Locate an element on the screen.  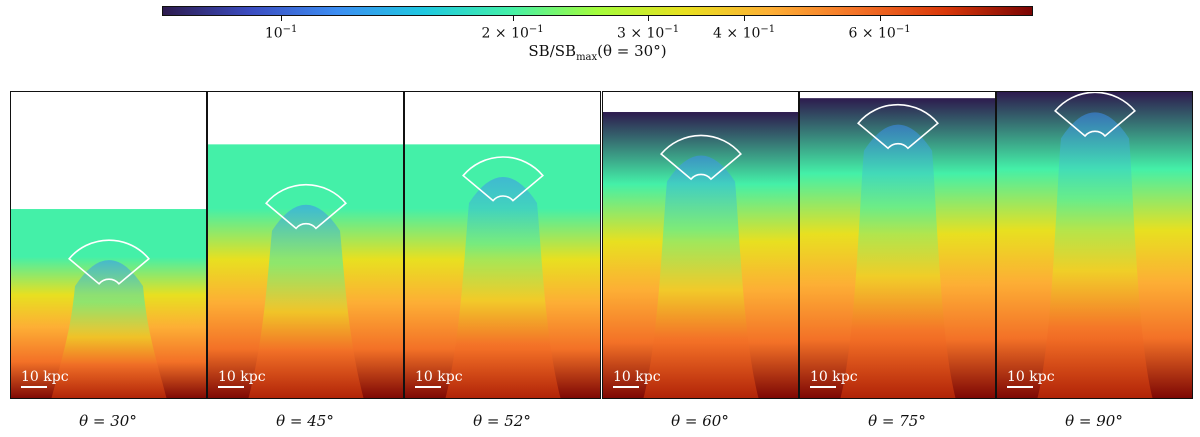
colorbar-tick-label: 4 × 10⁻¹ is located at coordinates (744, 33).